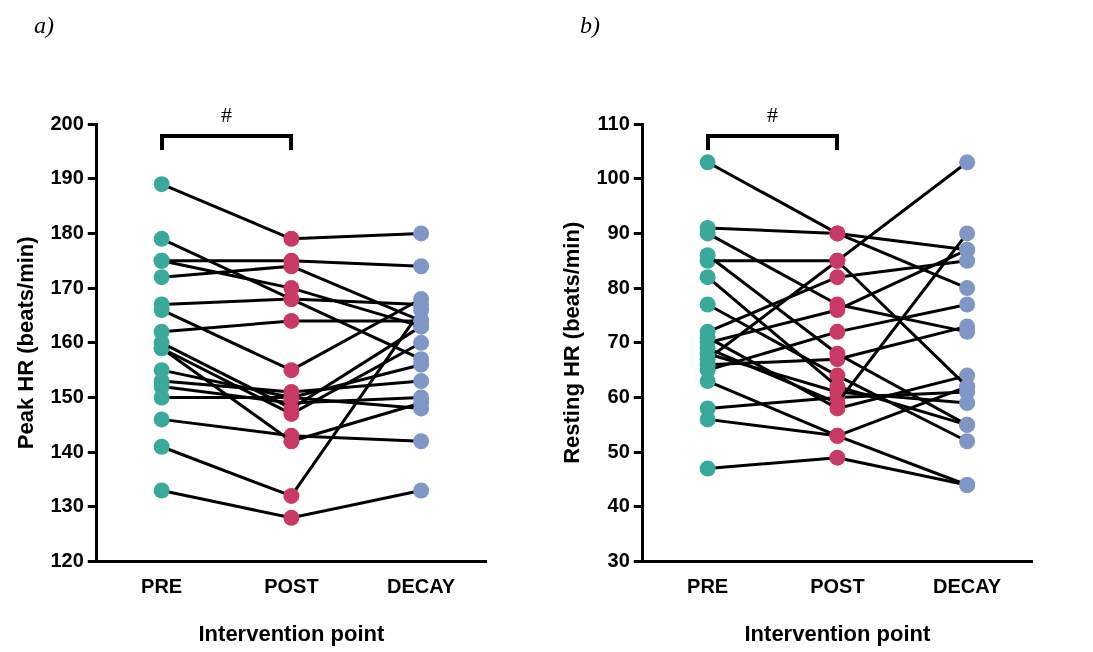  What do you see at coordinates (618, 560) in the screenshot?
I see `y-tick-label: 30` at bounding box center [618, 560].